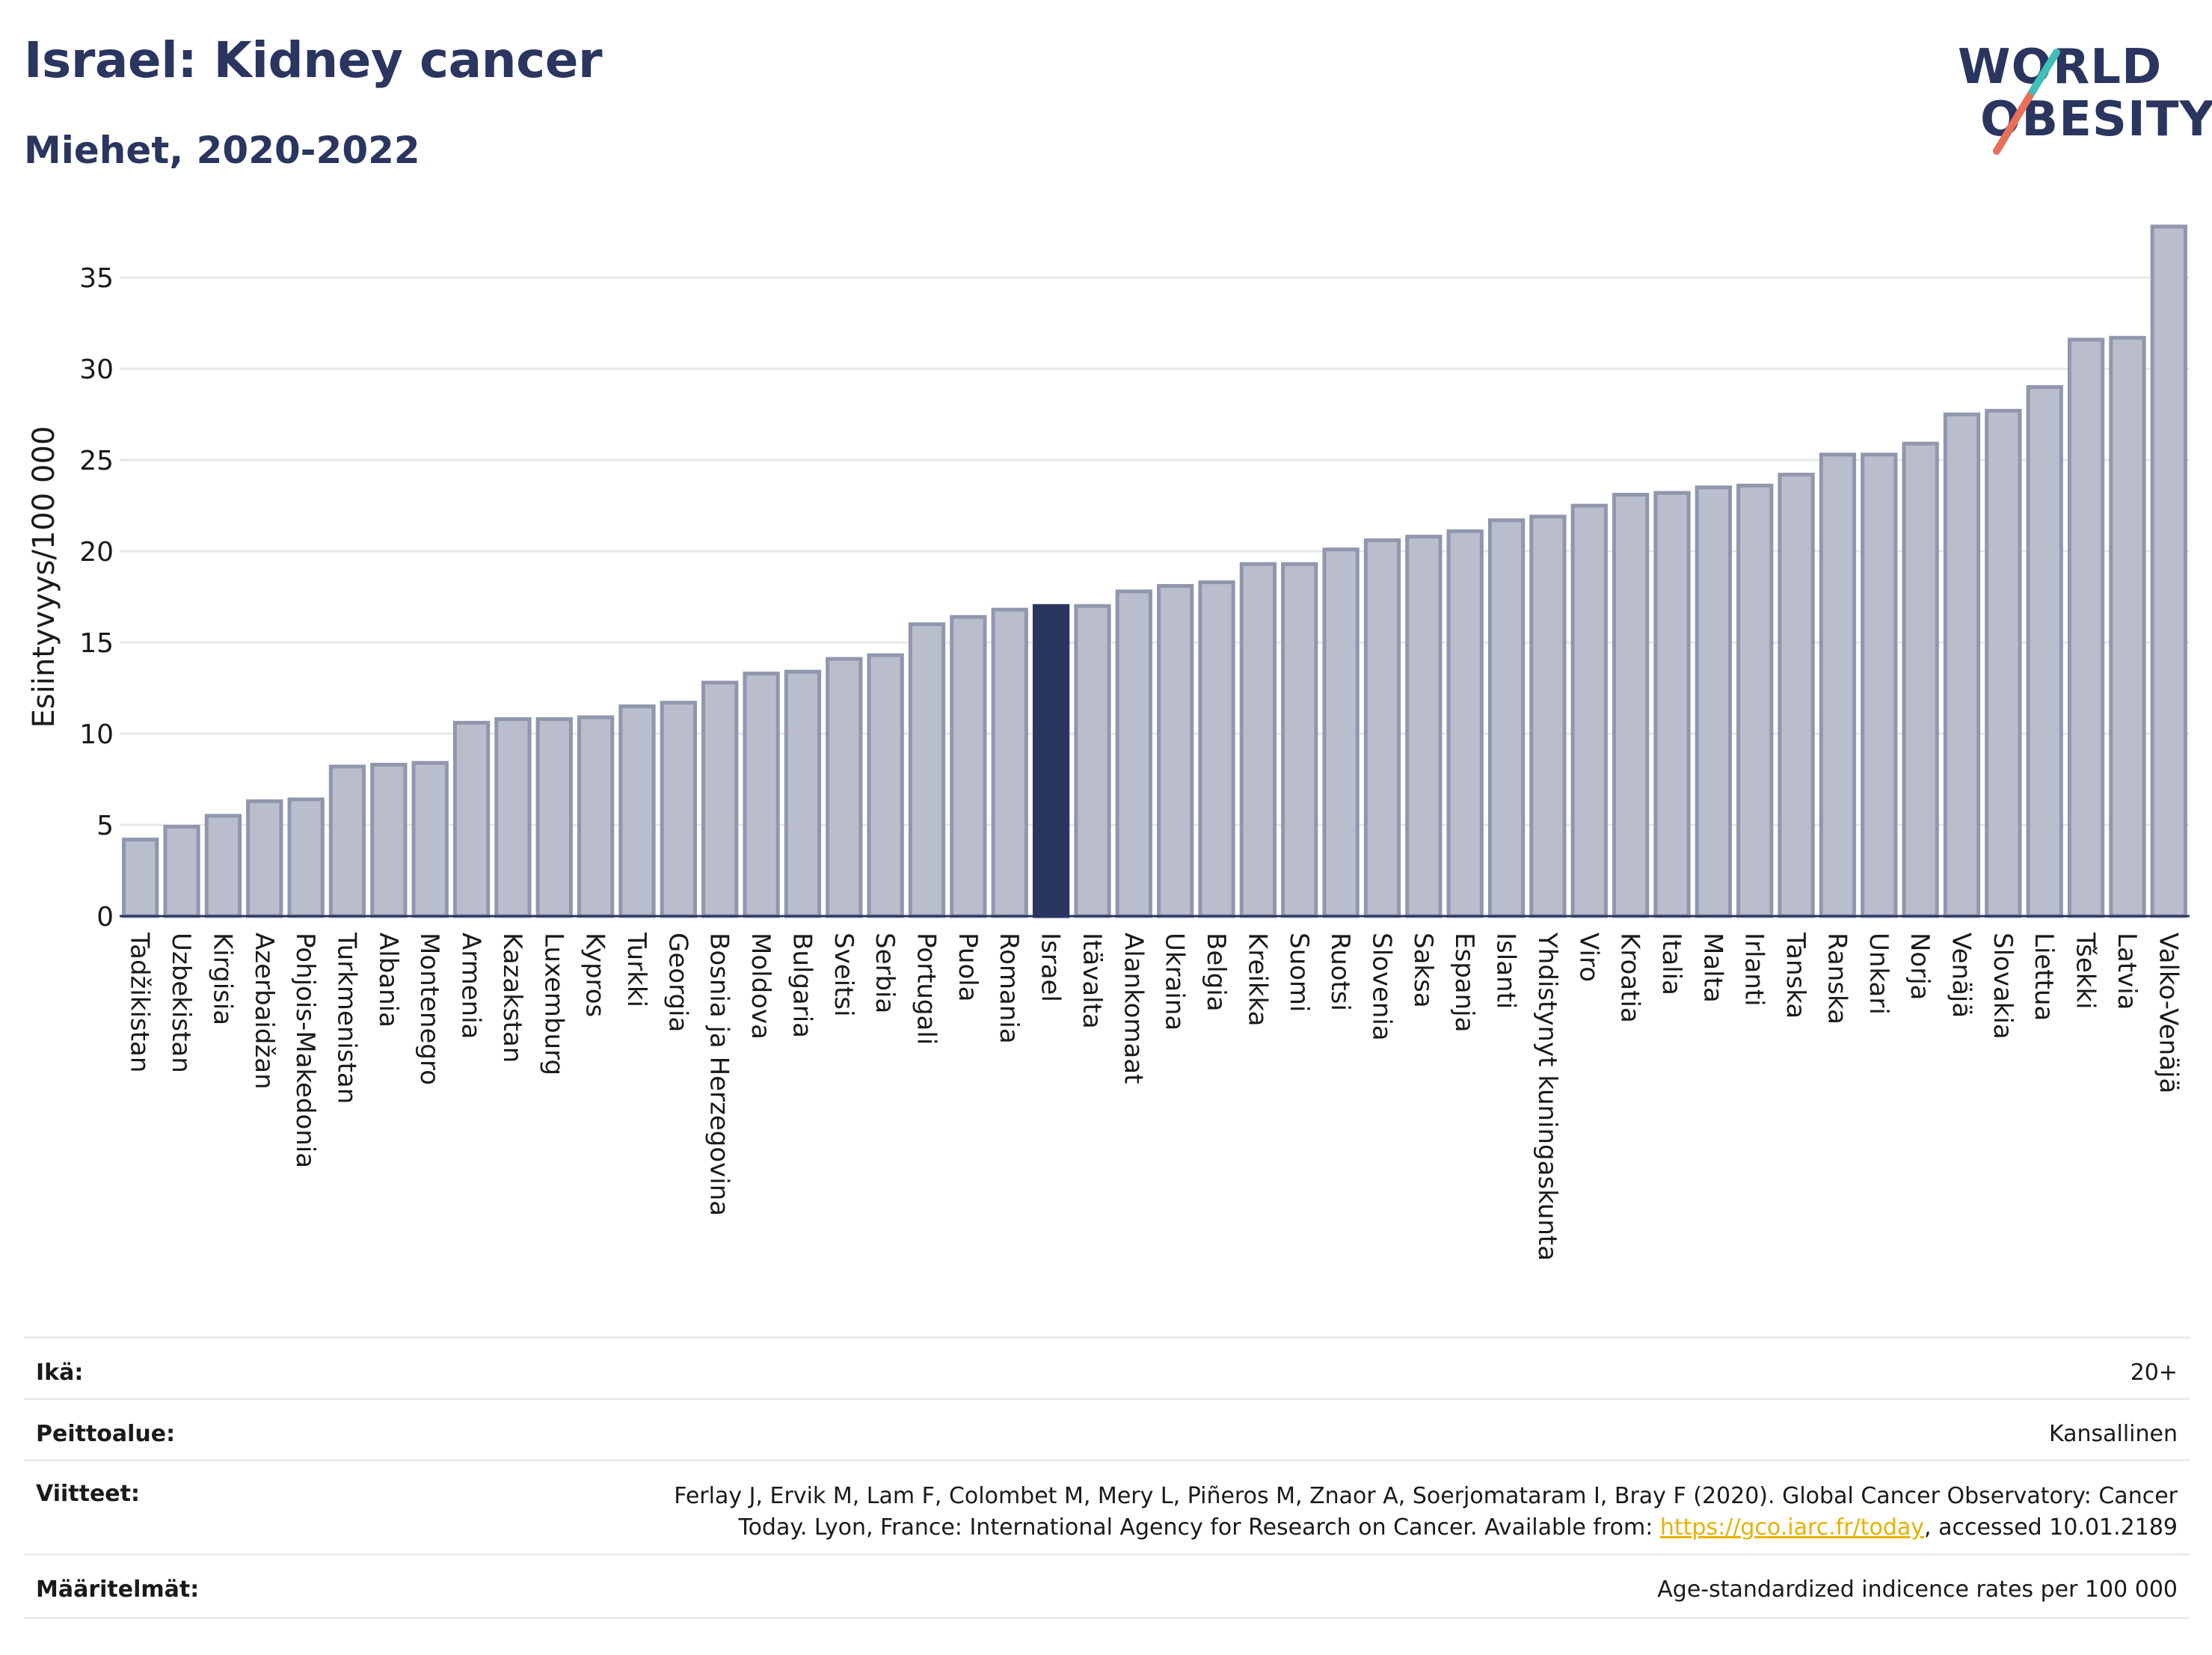 Image resolution: width=2212 pixels, height=1655 pixels. I want to click on x-tick-label: Luxemburg, so click(553, 1004).